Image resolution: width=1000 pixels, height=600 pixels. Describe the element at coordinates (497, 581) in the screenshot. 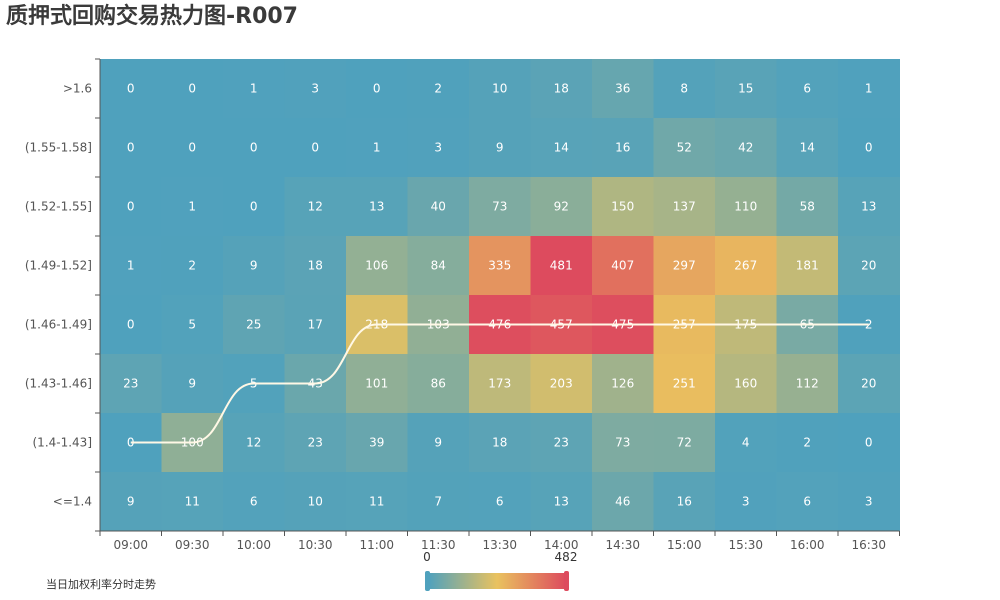

I see `visual-map-bar` at that location.